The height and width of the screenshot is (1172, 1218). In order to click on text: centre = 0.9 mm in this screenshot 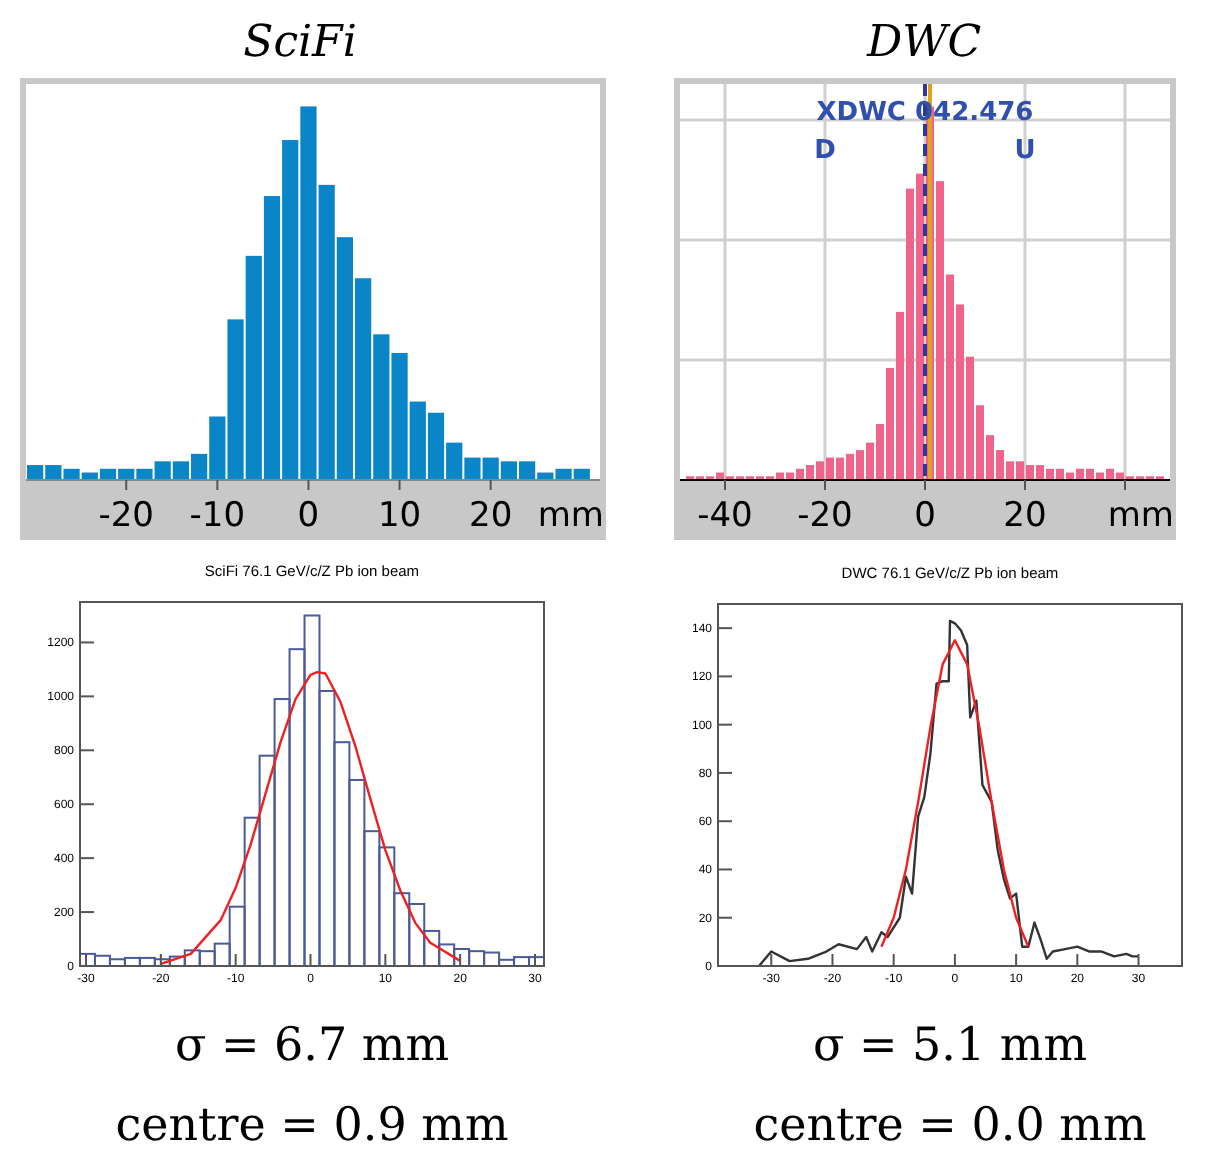, I will do `click(312, 1126)`.